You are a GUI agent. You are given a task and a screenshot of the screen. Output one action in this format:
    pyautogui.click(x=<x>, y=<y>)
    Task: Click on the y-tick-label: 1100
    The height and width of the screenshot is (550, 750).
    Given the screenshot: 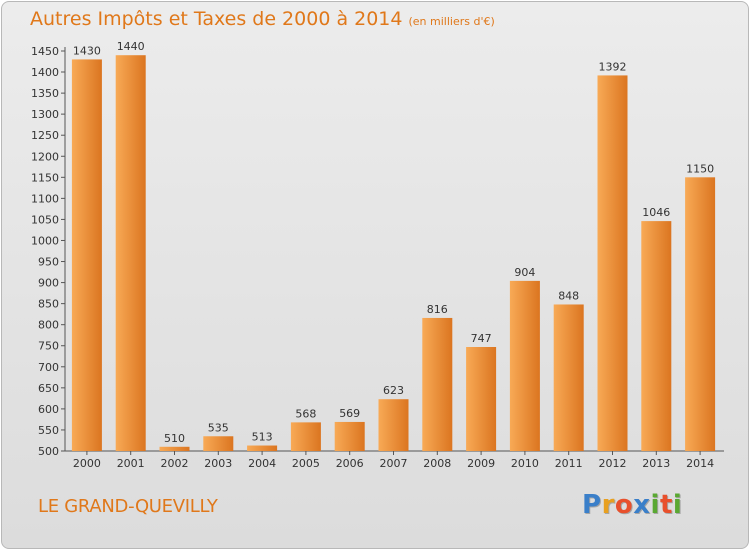 What is the action you would take?
    pyautogui.click(x=45, y=198)
    